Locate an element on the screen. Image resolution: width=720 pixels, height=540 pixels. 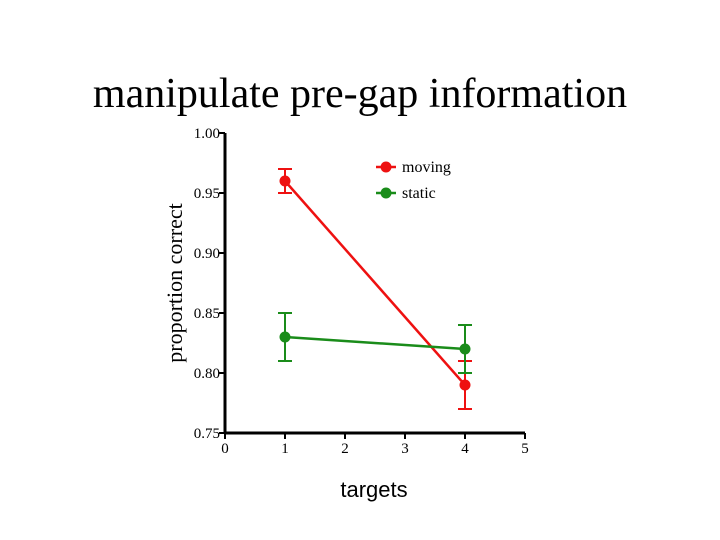
y-tick-label: 0.95 is located at coordinates (207, 194).